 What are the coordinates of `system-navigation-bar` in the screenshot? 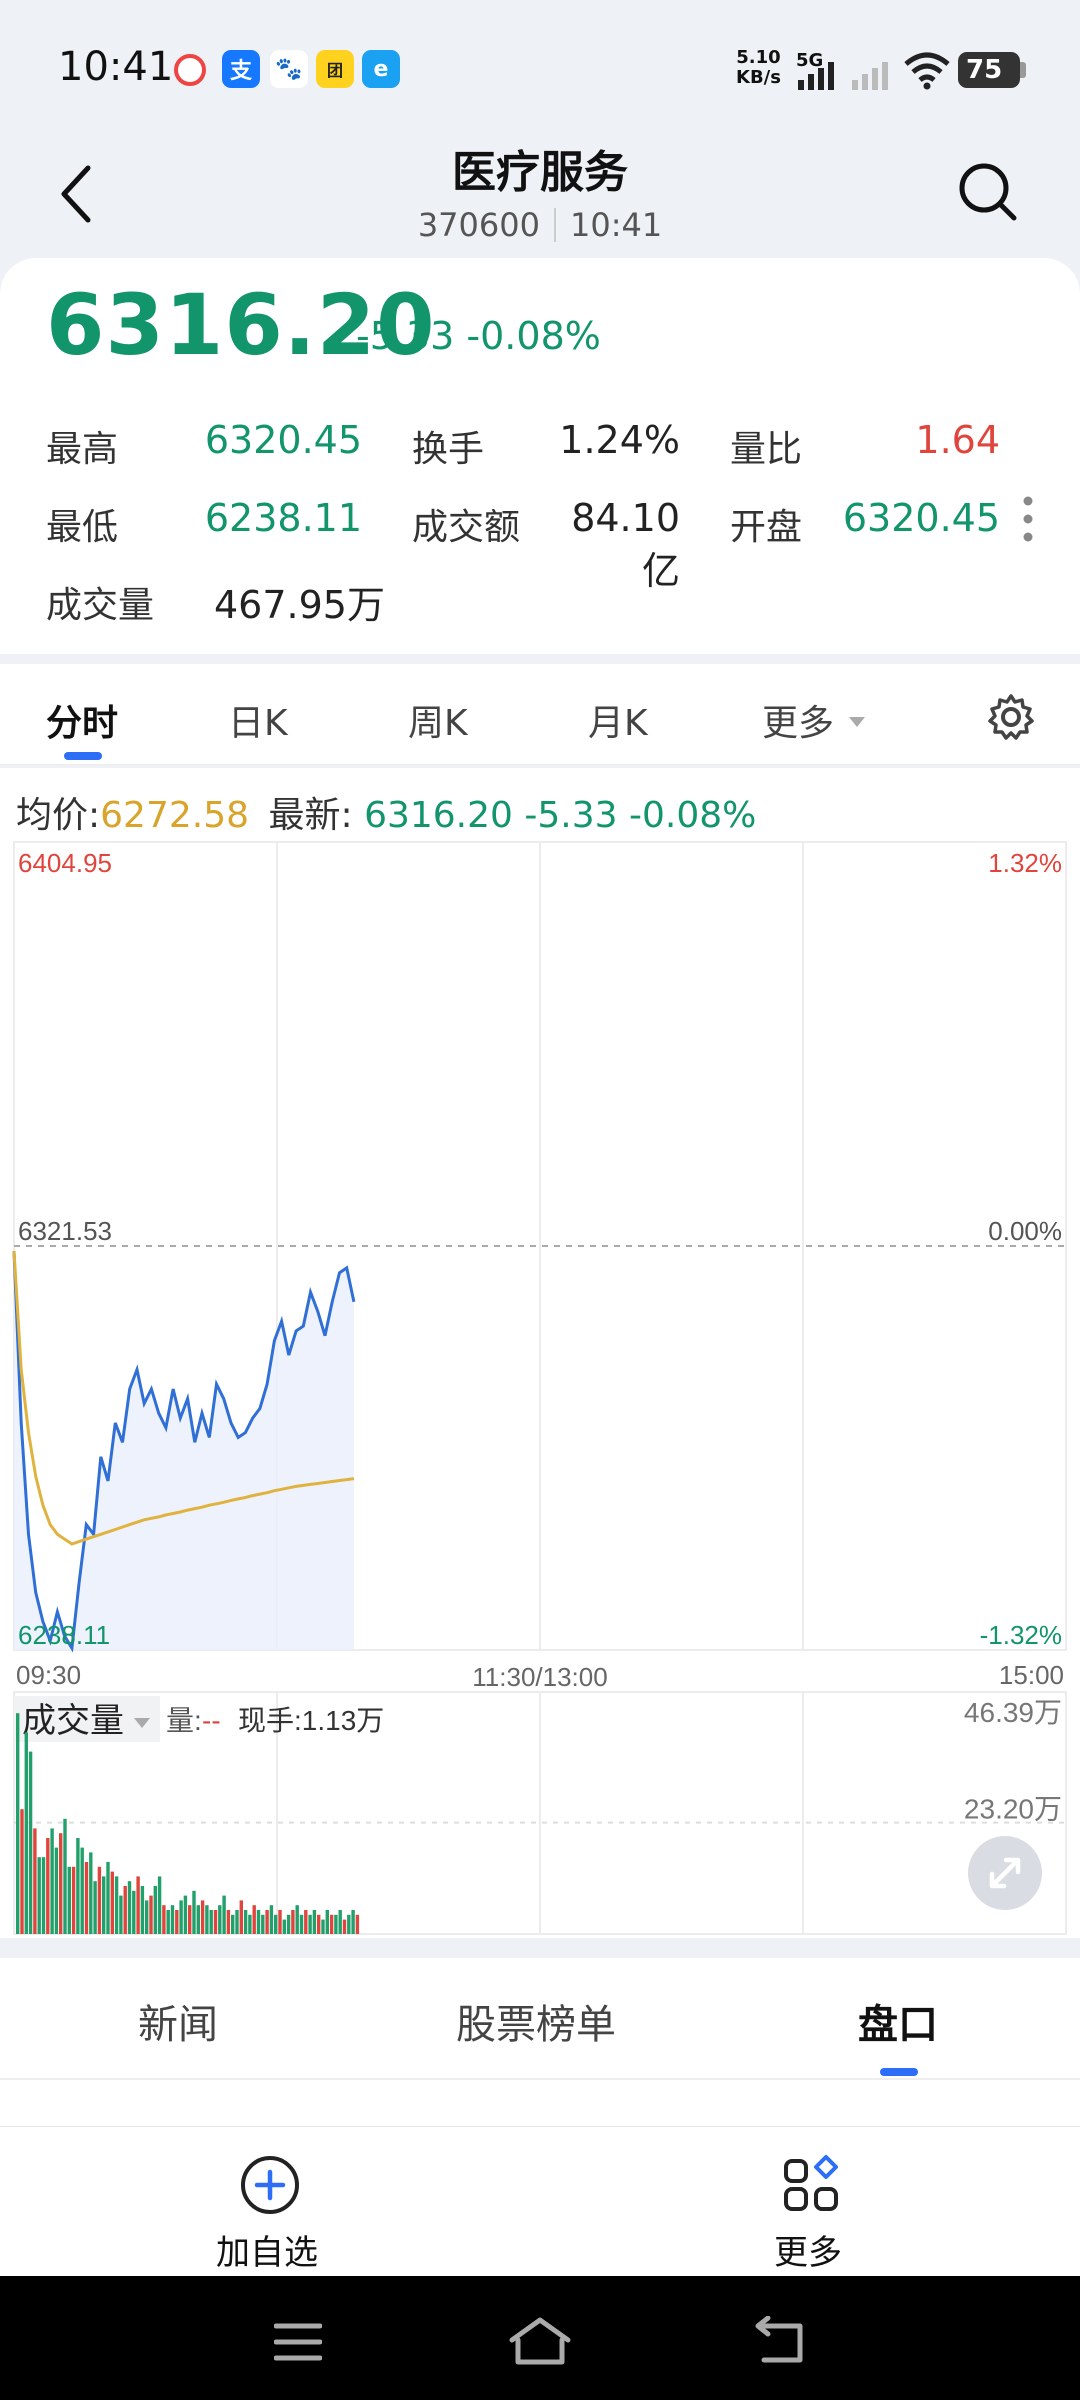 It's located at (540, 2338).